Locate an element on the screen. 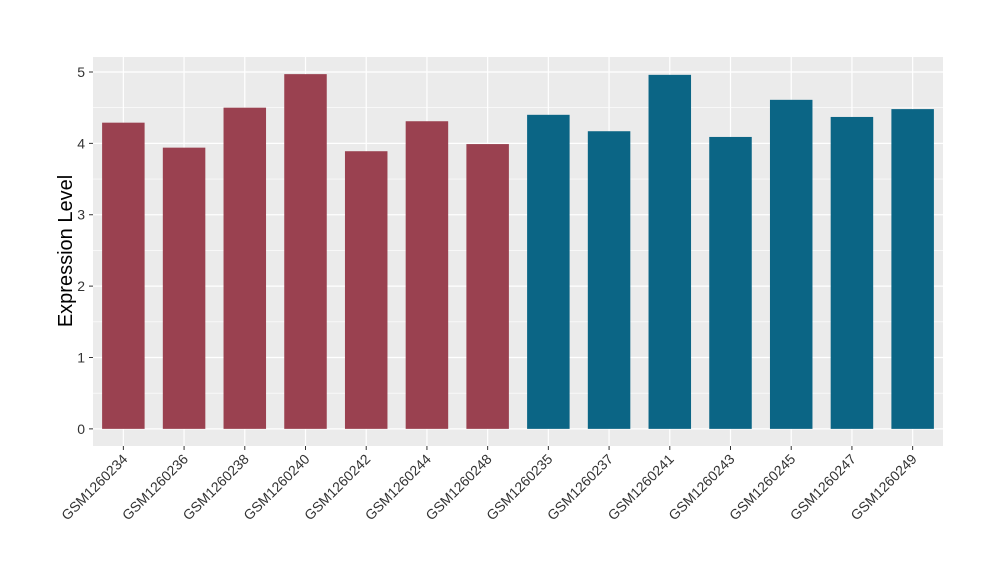 Image resolution: width=1000 pixels, height=585 pixels. y-tick-label: 0 is located at coordinates (81, 429).